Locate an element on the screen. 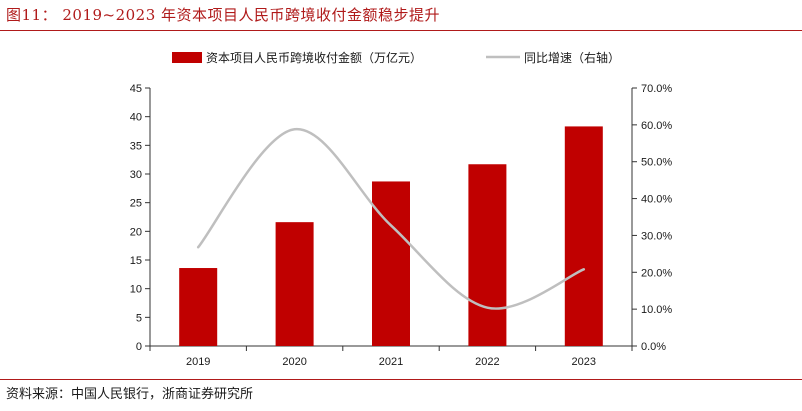  right-axis-tick-label: 60.0% is located at coordinates (656, 126).